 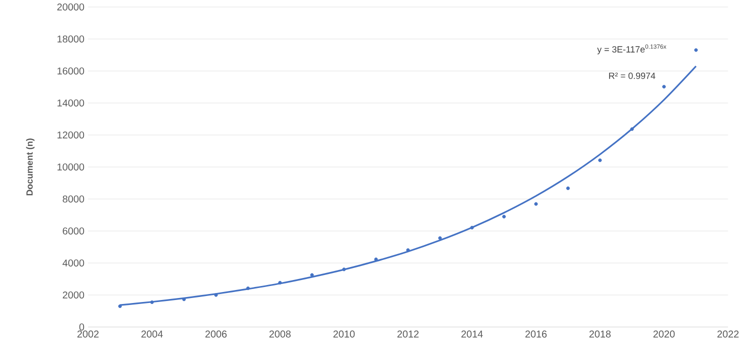 What do you see at coordinates (280, 334) in the screenshot?
I see `x-tick-label: 2008` at bounding box center [280, 334].